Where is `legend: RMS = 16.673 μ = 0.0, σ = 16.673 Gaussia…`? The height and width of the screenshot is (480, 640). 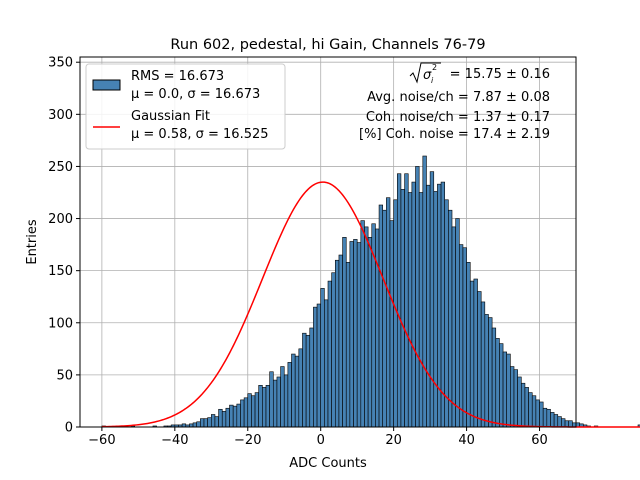
legend: RMS = 16.673 μ = 0.0, σ = 16.673 Gaussia… is located at coordinates (185, 106).